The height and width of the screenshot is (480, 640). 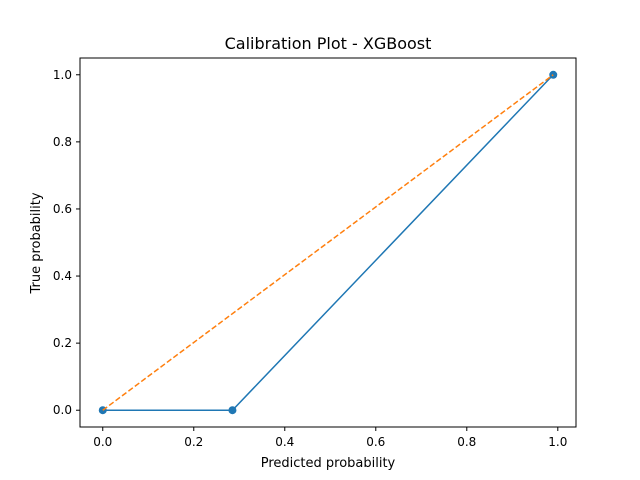 What do you see at coordinates (330, 438) in the screenshot?
I see `x-axis: 0.0 0.2 0.4 0.6 0.8 1.0` at bounding box center [330, 438].